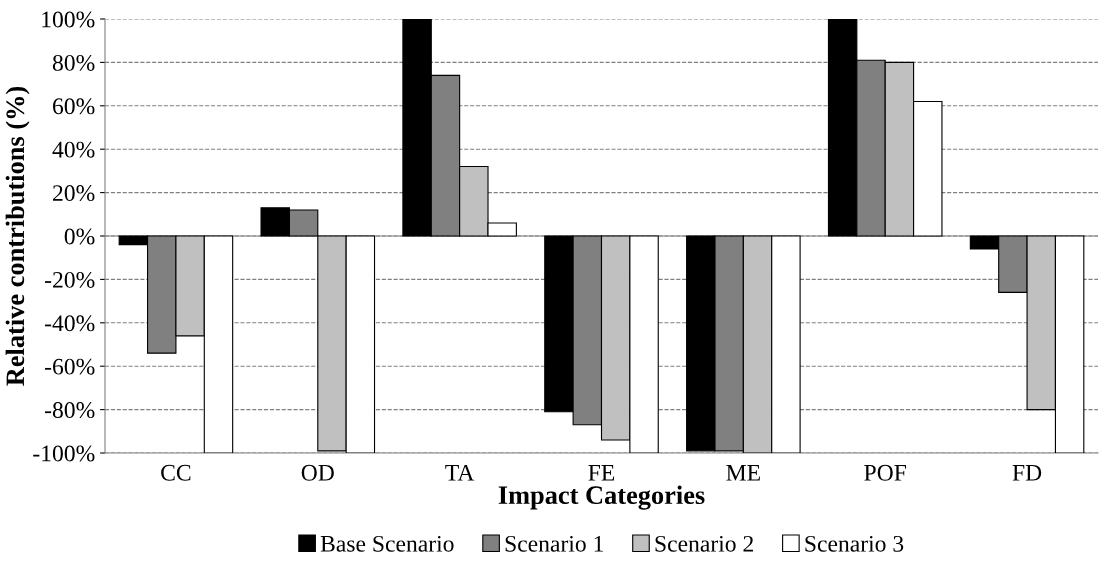 This screenshot has height=573, width=1110. What do you see at coordinates (79, 236) in the screenshot?
I see `y-tick-label: 0%` at bounding box center [79, 236].